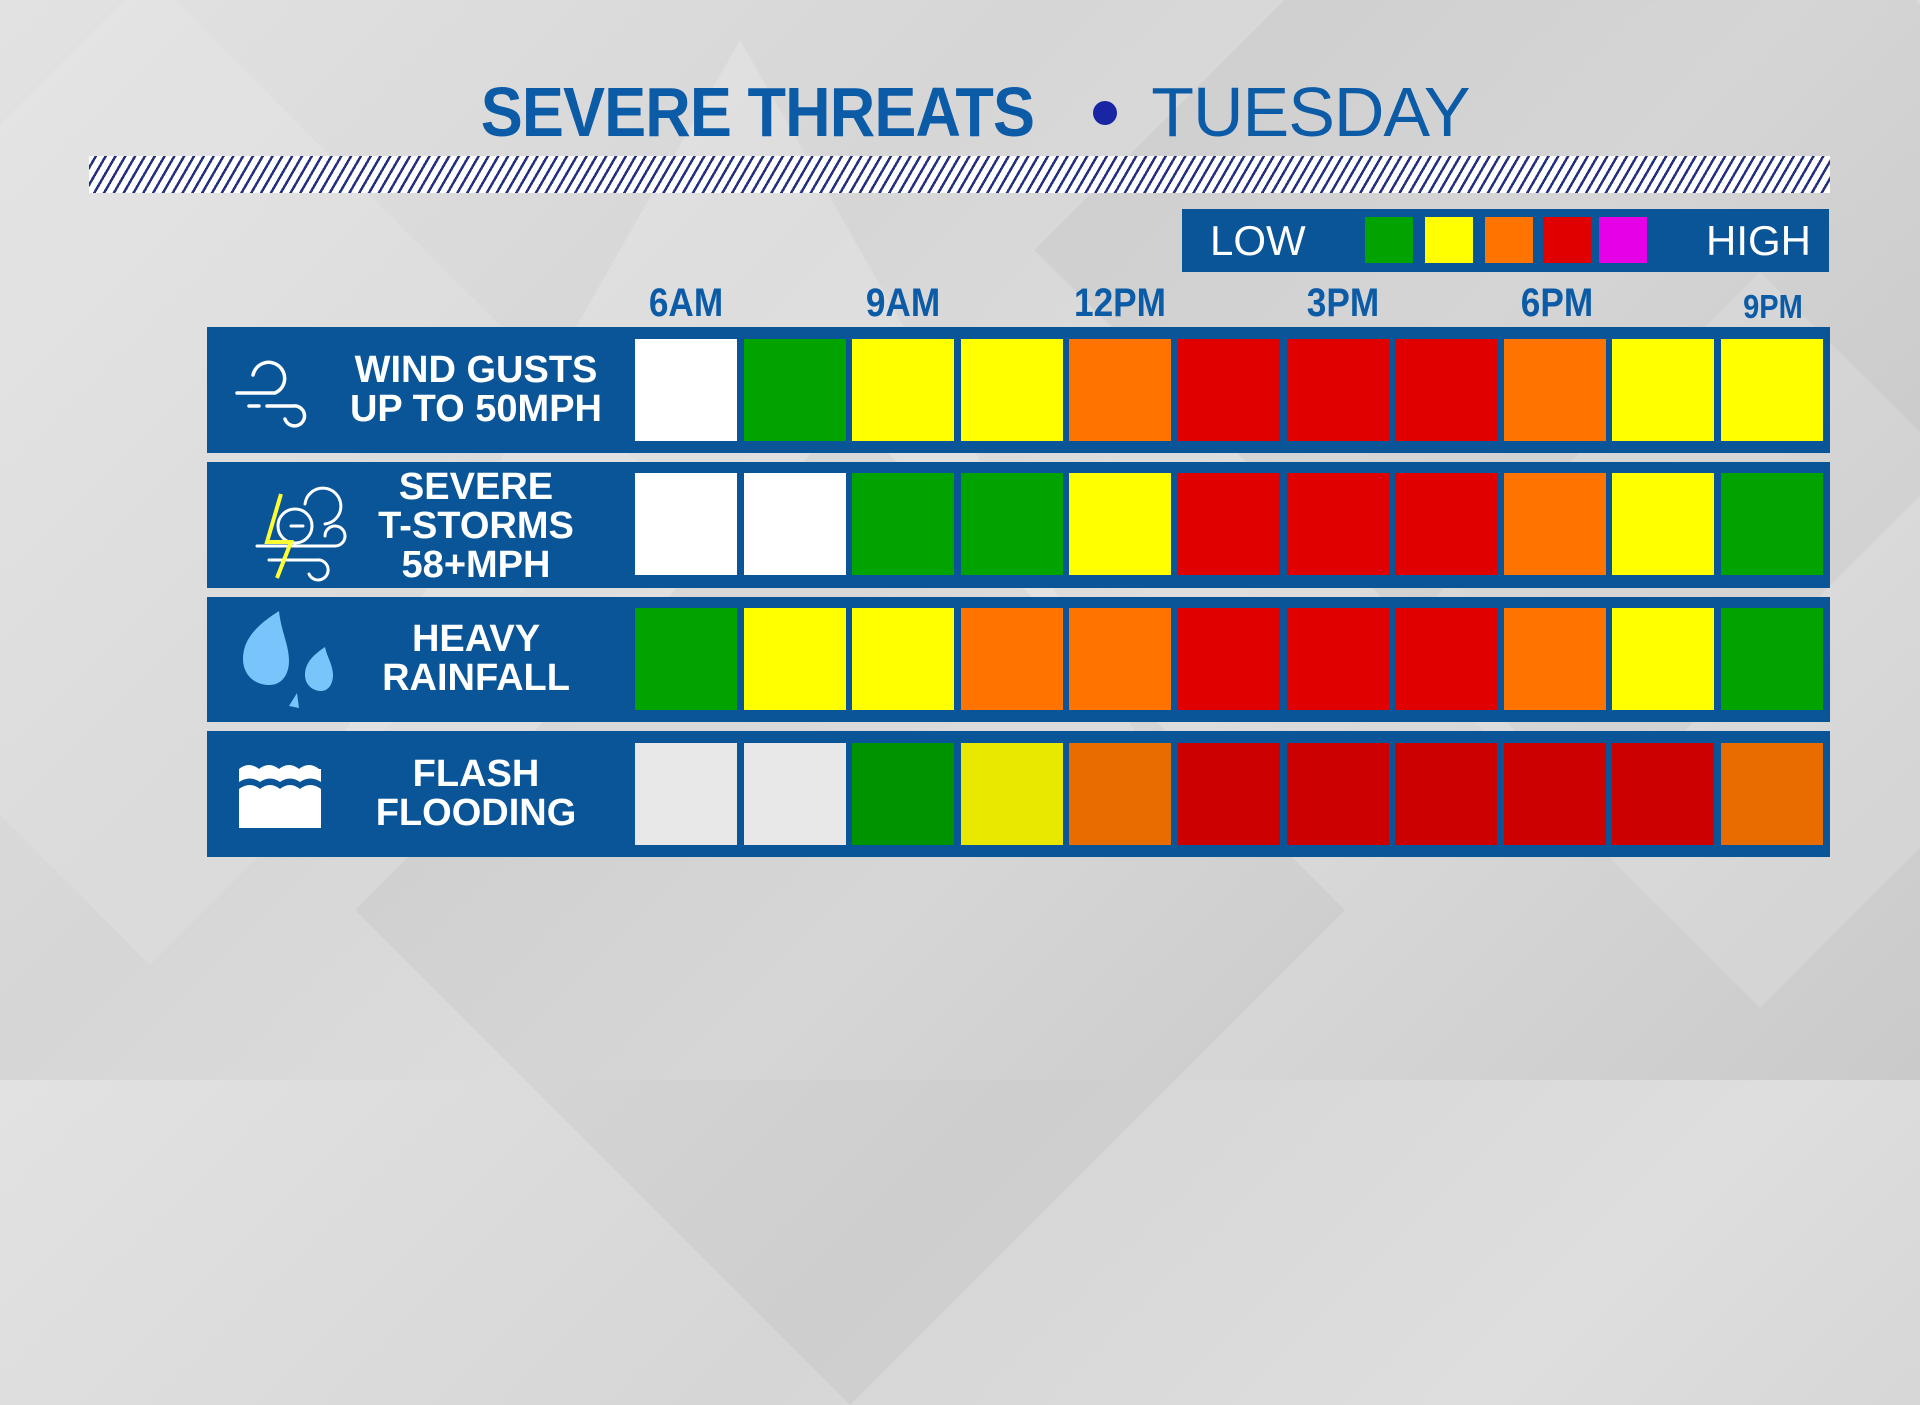 The width and height of the screenshot is (1920, 1405). I want to click on title-main: SEVERE THREATS, so click(758, 112).